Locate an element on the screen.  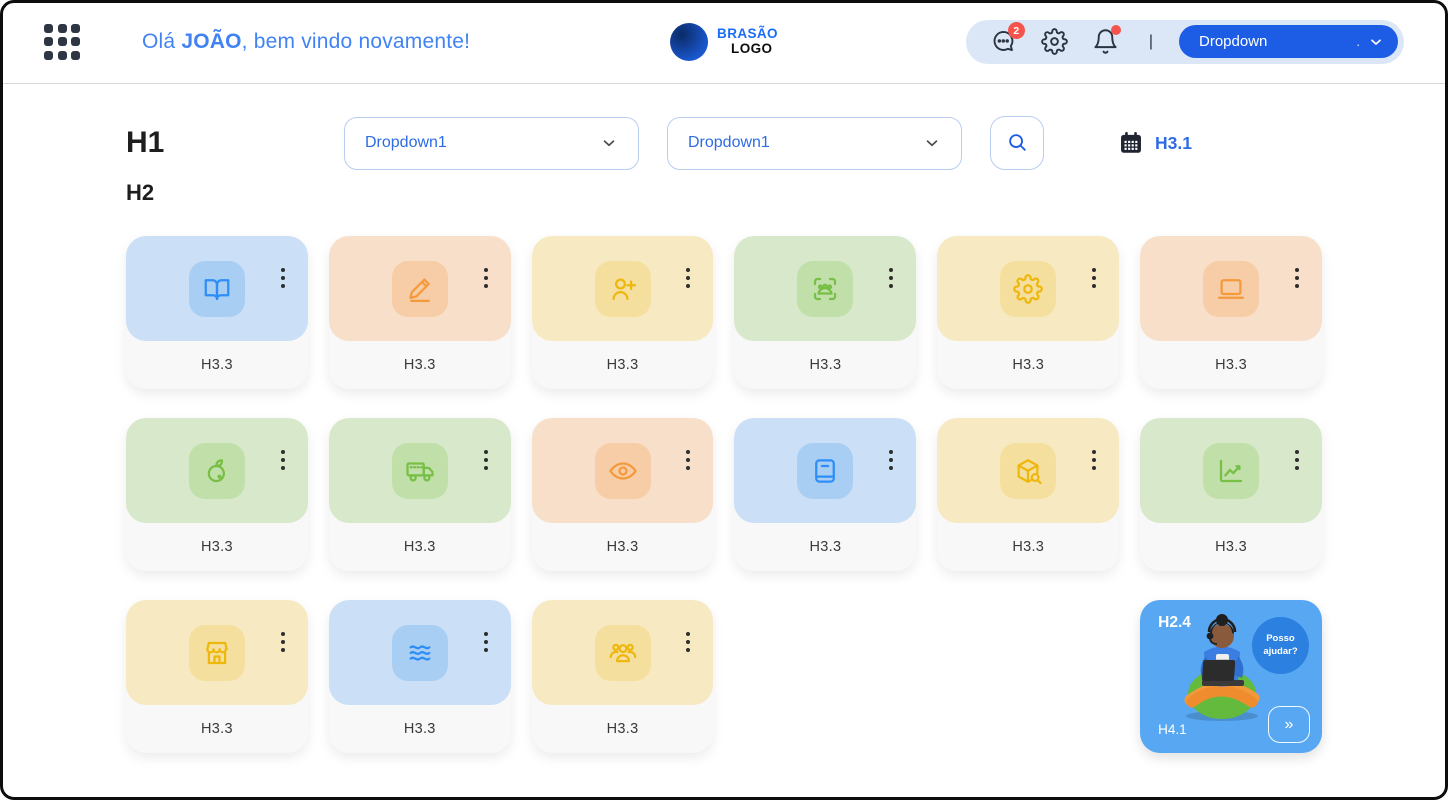
notebook-icon is located at coordinates (825, 470).